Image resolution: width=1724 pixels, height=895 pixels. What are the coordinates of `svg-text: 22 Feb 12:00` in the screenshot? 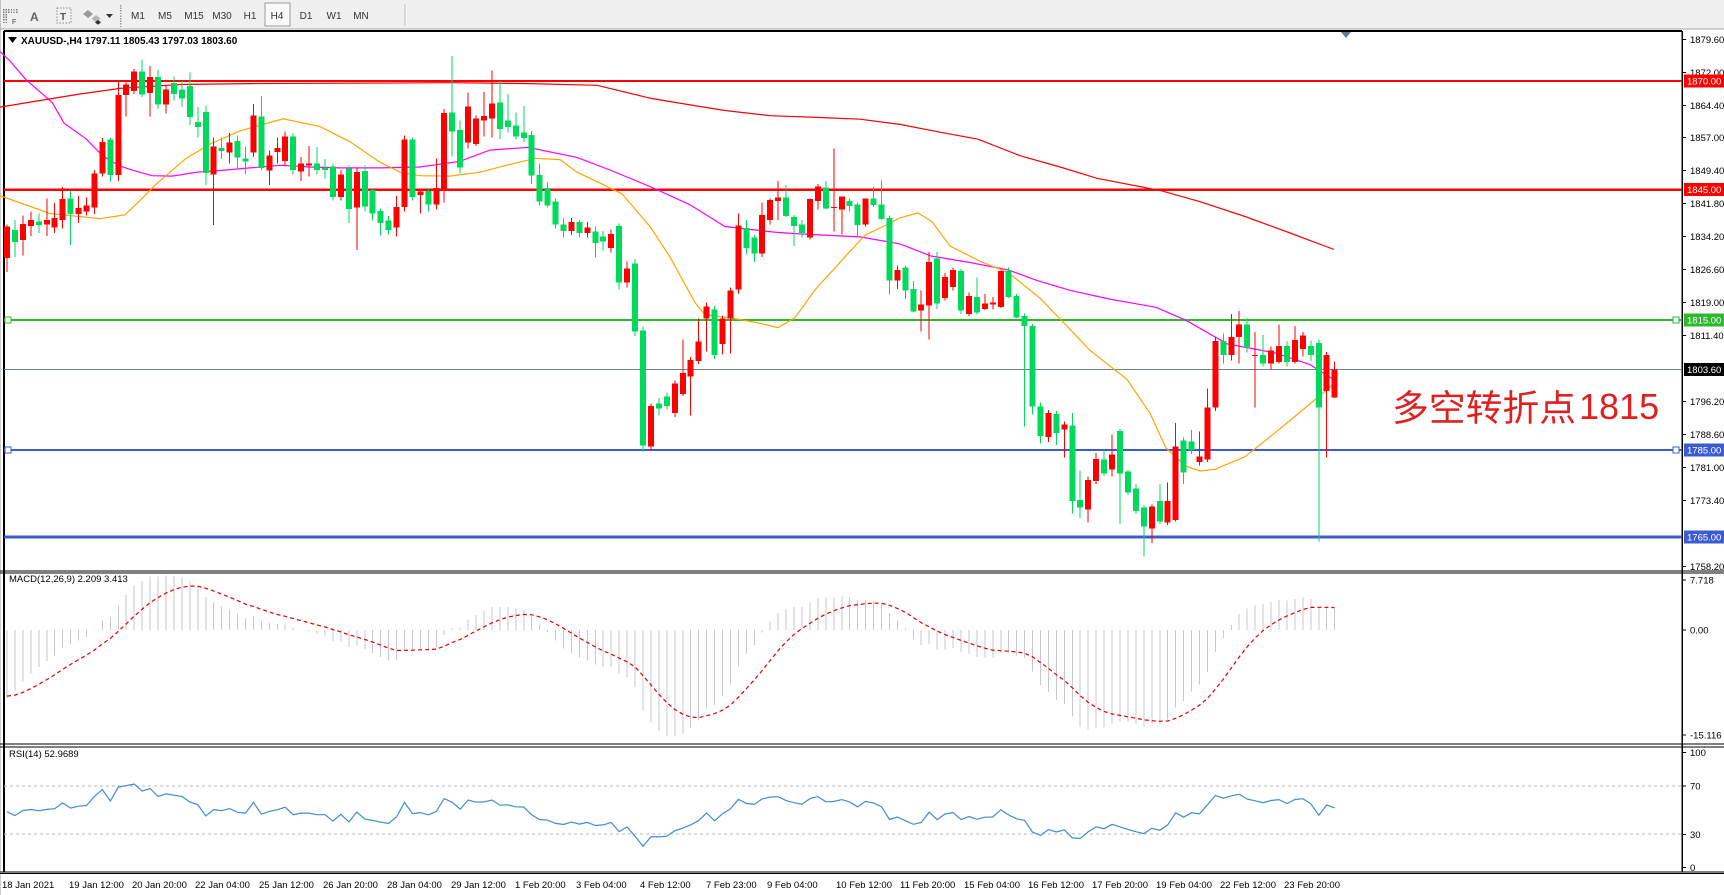 It's located at (1248, 885).